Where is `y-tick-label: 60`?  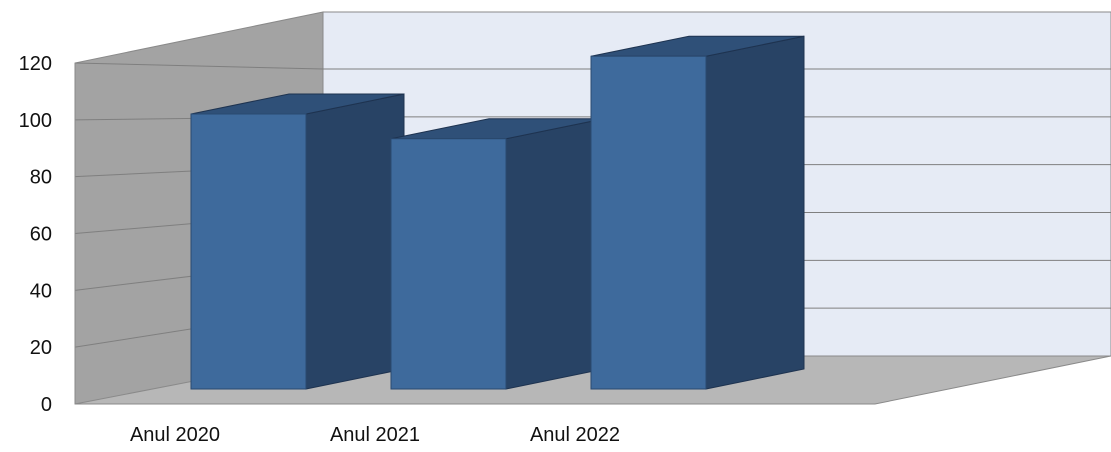
y-tick-label: 60 is located at coordinates (41, 235).